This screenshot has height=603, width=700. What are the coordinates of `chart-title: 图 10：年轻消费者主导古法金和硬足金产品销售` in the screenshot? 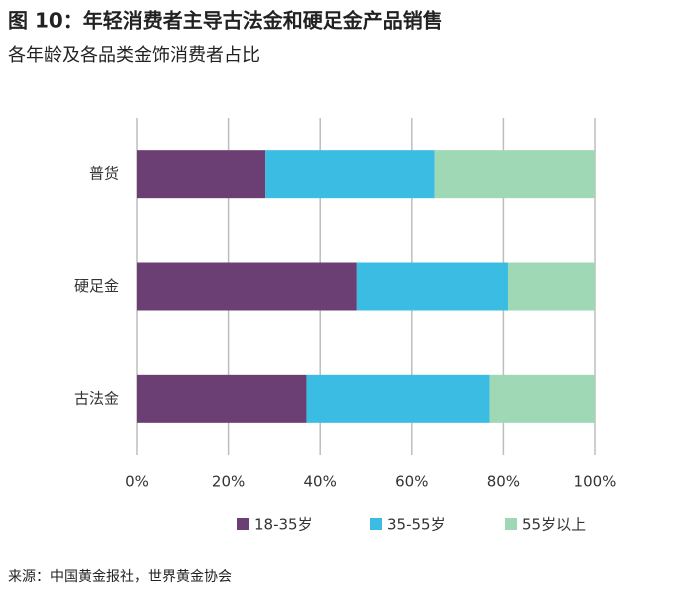 It's located at (225, 21).